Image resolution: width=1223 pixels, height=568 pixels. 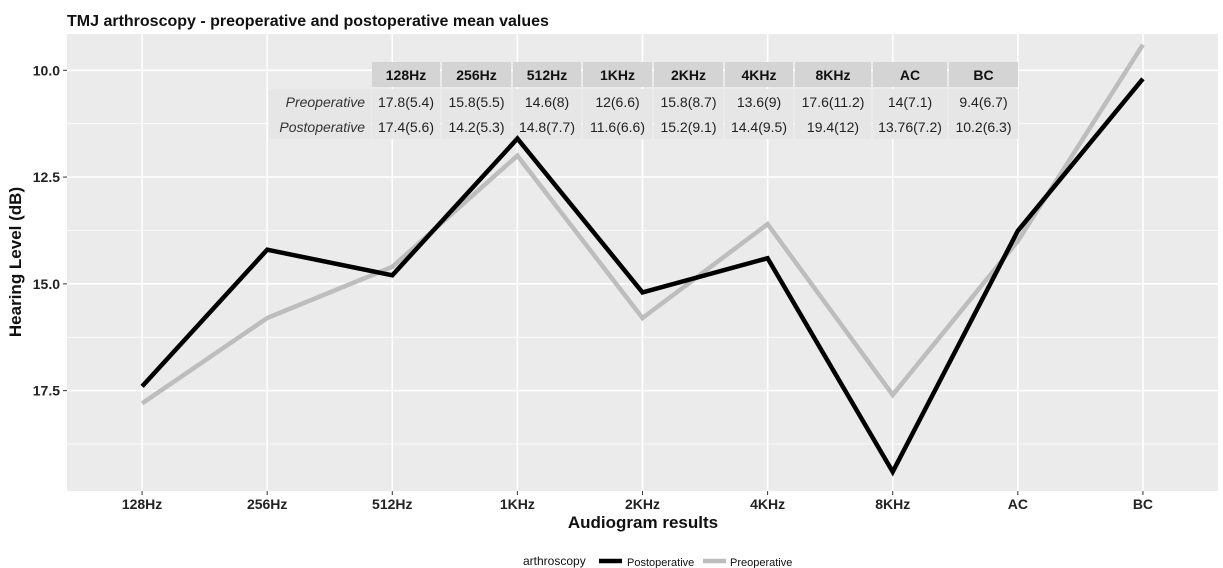 I want to click on table-header-label: 1KHz, so click(x=617, y=75).